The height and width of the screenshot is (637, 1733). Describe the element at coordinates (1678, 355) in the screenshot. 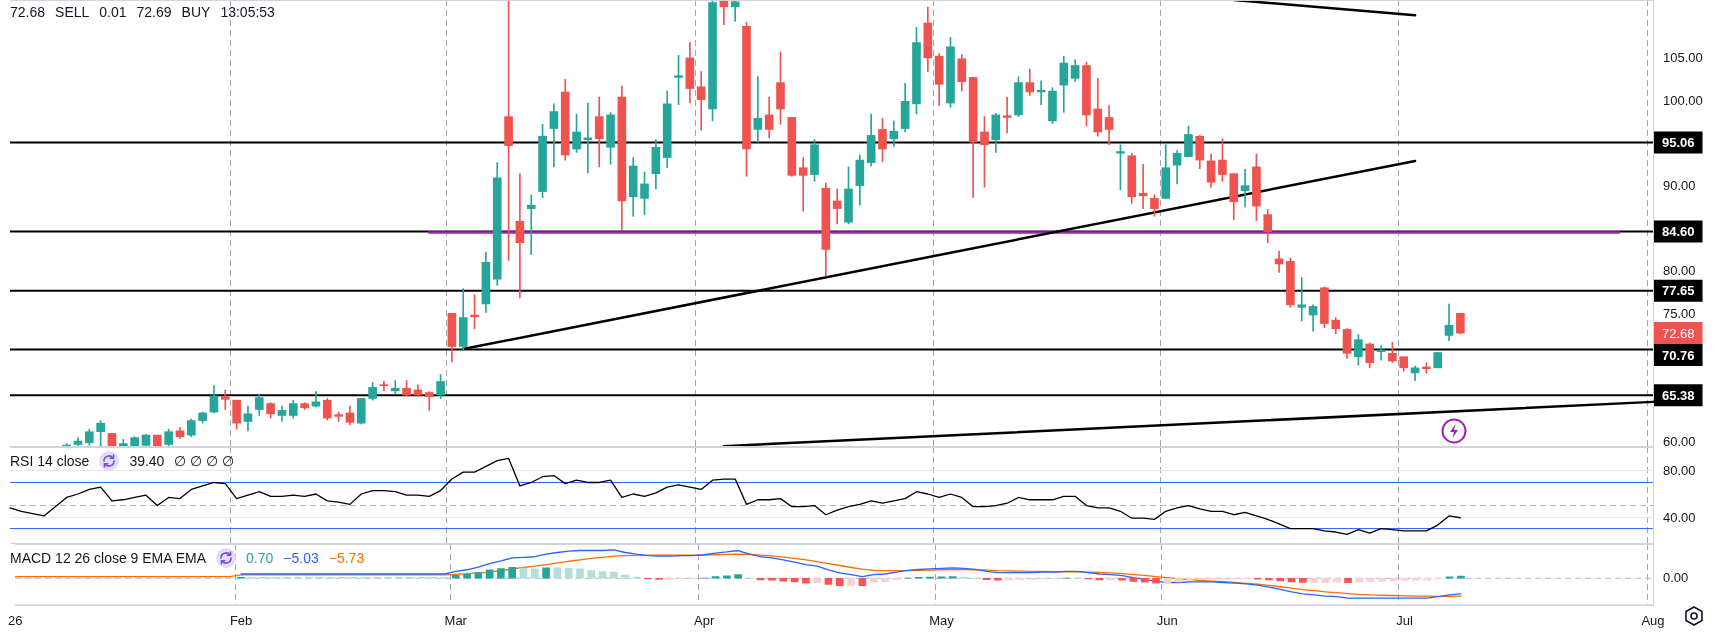

I see `ref-line-label: 70.76` at that location.